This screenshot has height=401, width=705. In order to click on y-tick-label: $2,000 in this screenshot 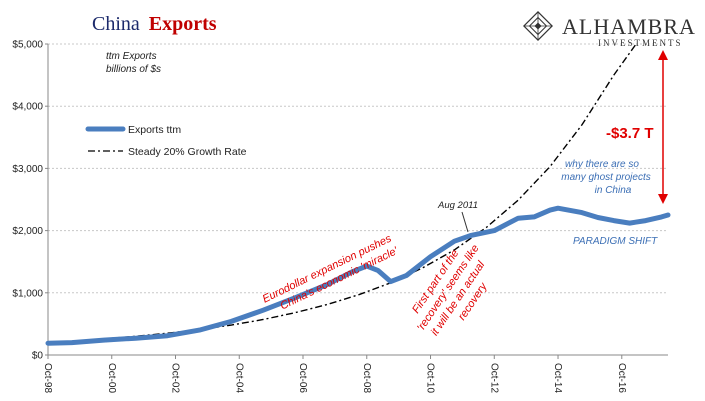, I will do `click(27, 231)`.